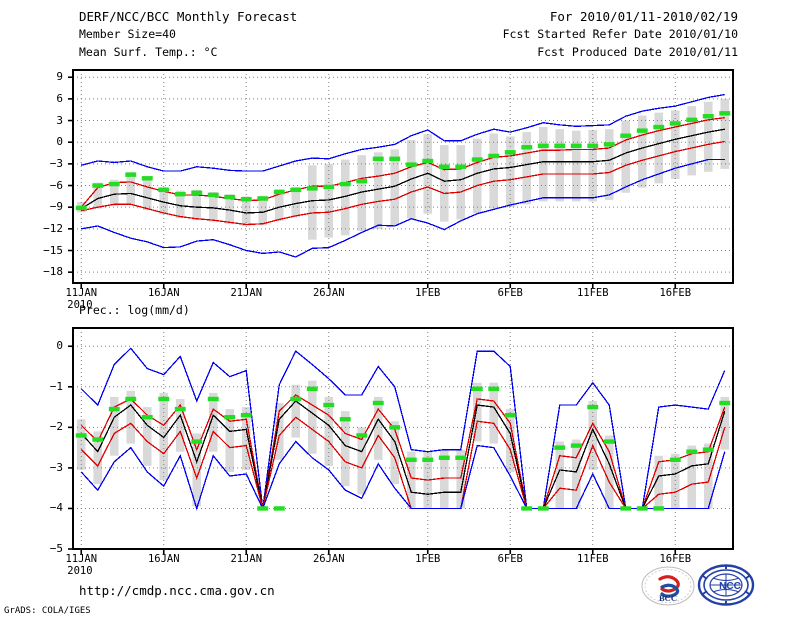  Describe the element at coordinates (637, 52) in the screenshot. I see `forecast-produced-label: Fcst Produced Date 2010/01/11` at that location.